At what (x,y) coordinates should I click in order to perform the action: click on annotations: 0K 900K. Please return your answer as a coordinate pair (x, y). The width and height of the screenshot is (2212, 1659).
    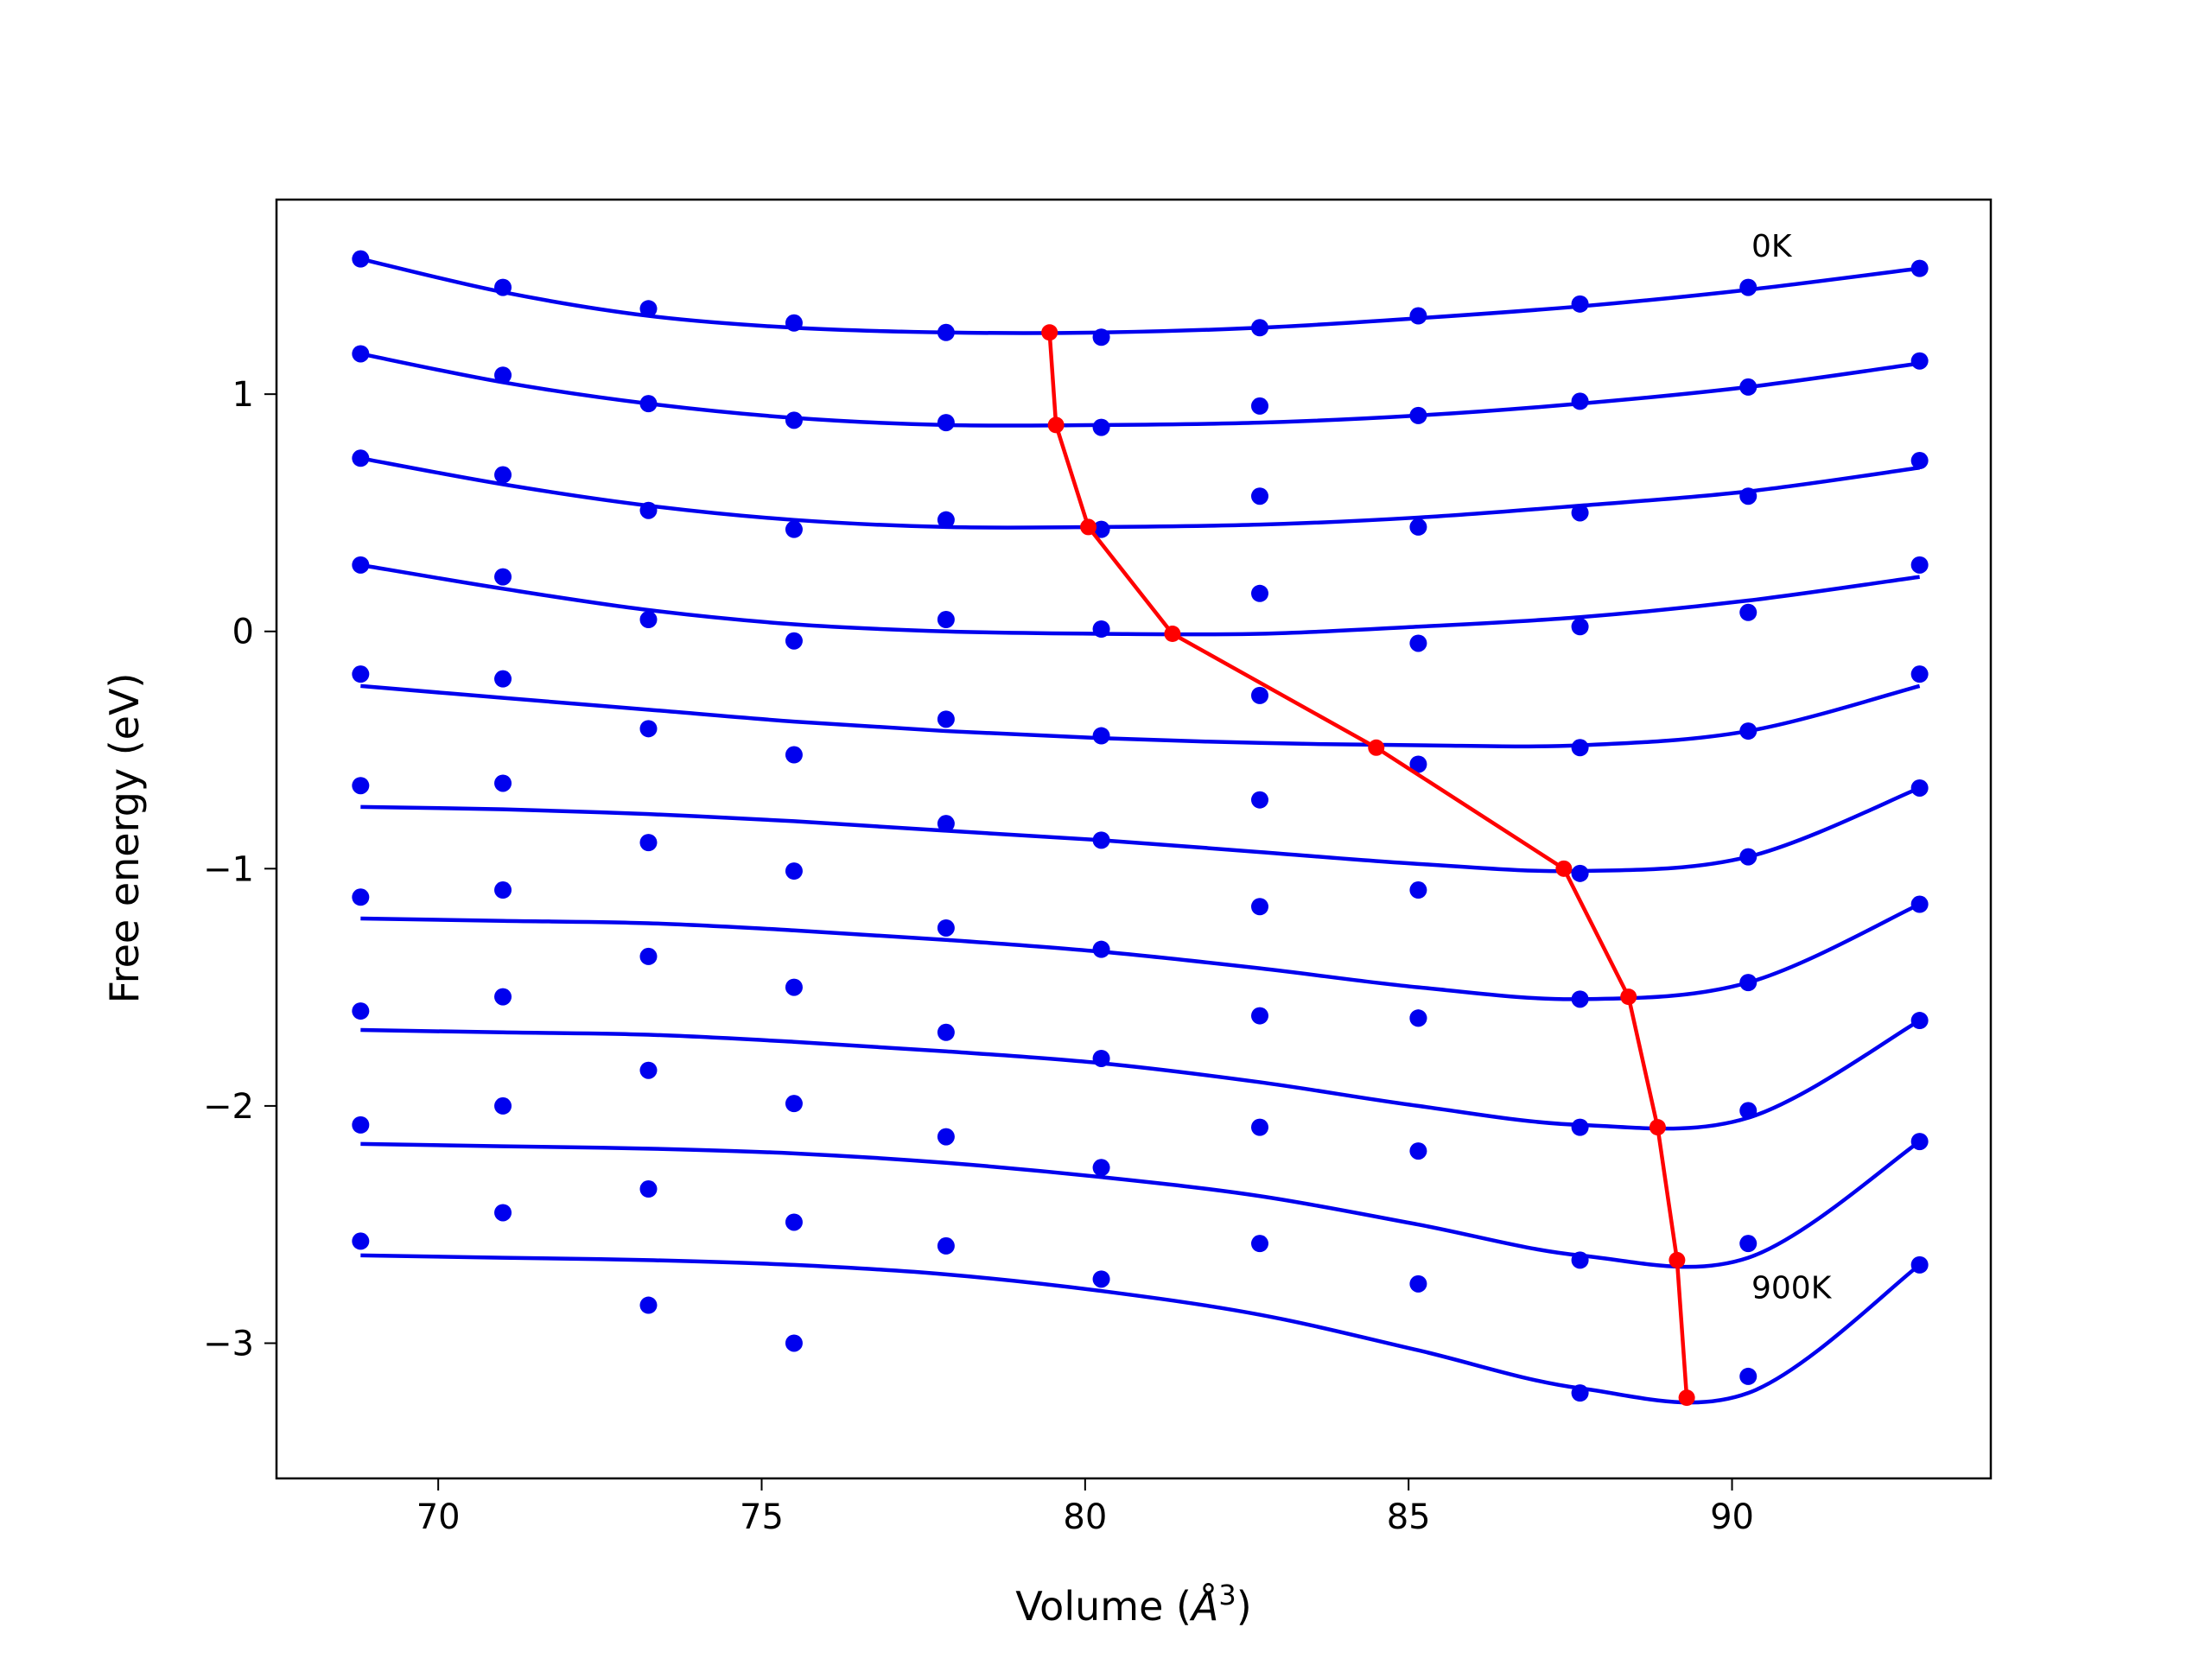
    Looking at the image, I should click on (1792, 767).